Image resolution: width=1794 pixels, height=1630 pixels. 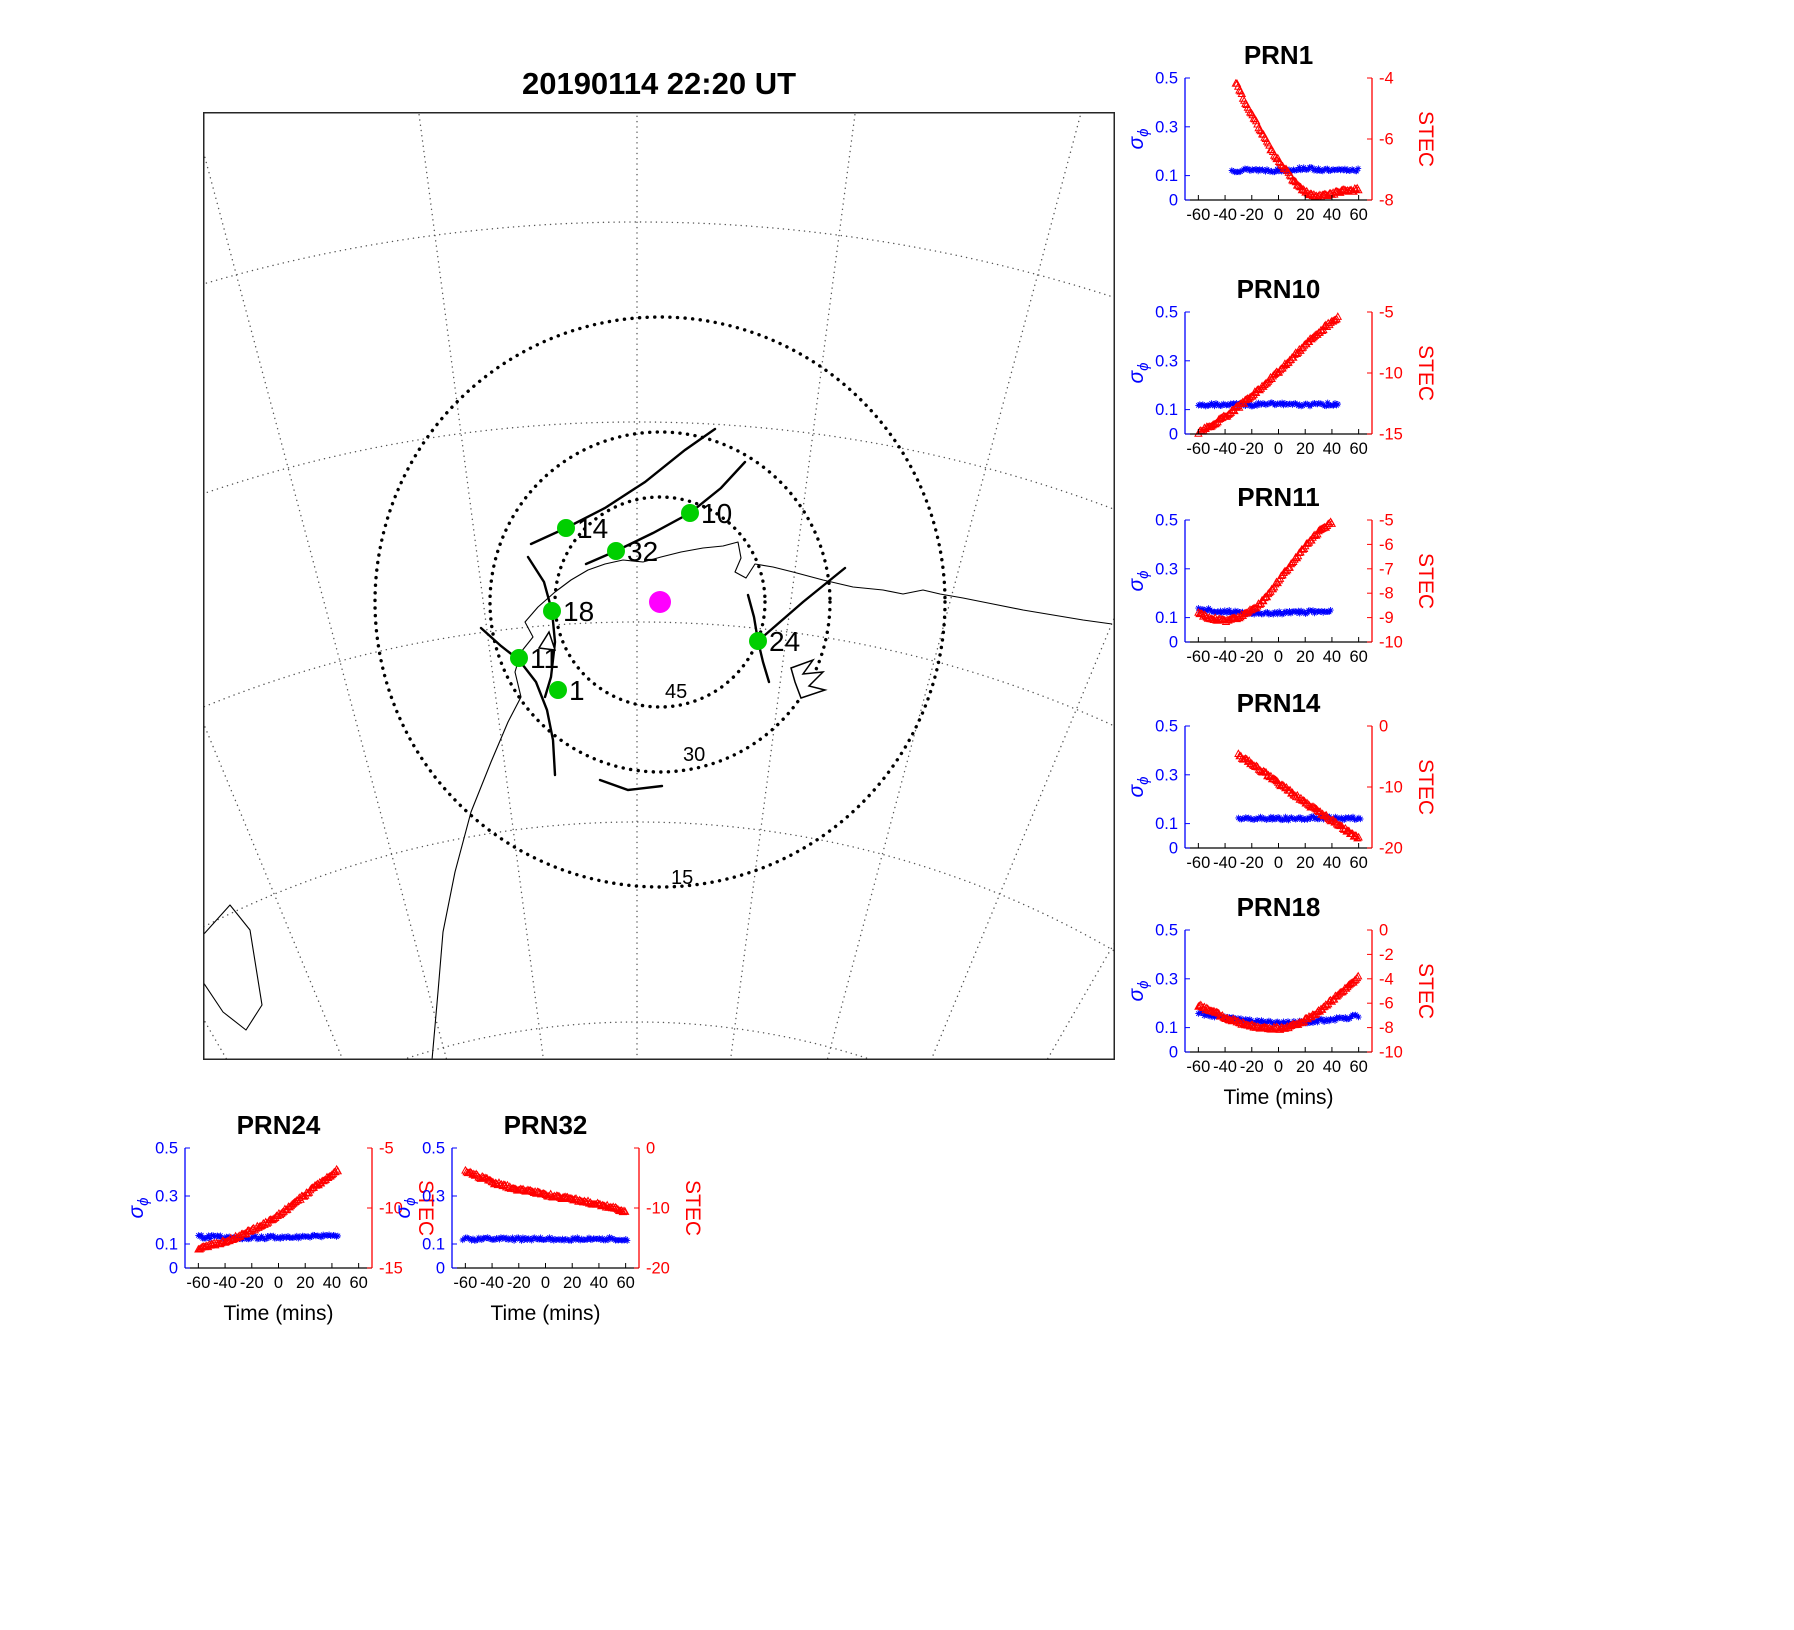 What do you see at coordinates (1386, 618) in the screenshot?
I see `right-tick-label: -9` at bounding box center [1386, 618].